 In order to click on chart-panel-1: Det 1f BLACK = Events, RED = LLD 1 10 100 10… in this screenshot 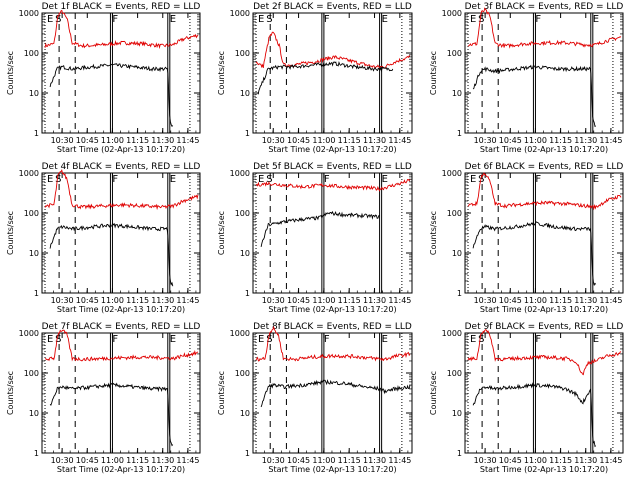, I will do `click(103, 78)`.